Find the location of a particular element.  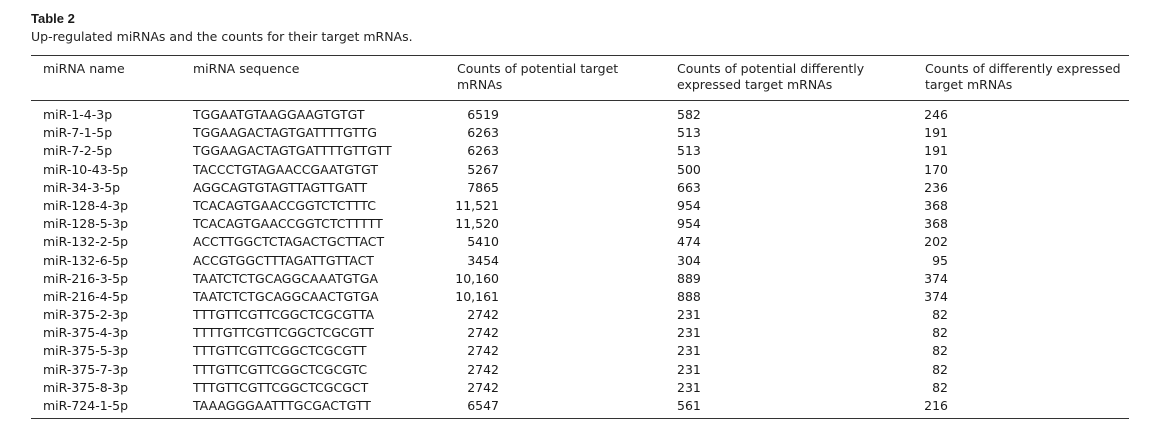

cell-mirna-name: miR-34-3-5p is located at coordinates (82, 187).